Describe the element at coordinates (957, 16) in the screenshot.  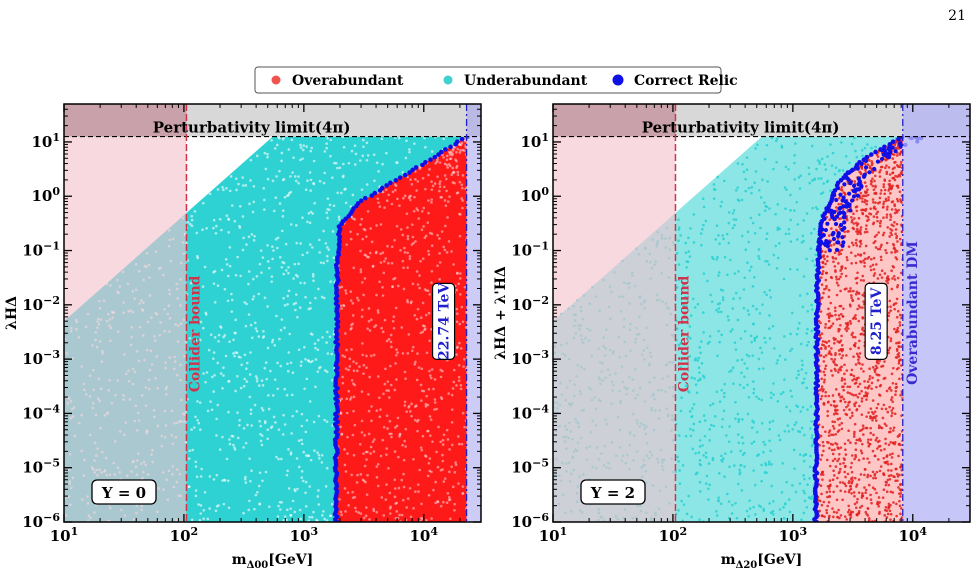
I see `page-number: 21` at that location.